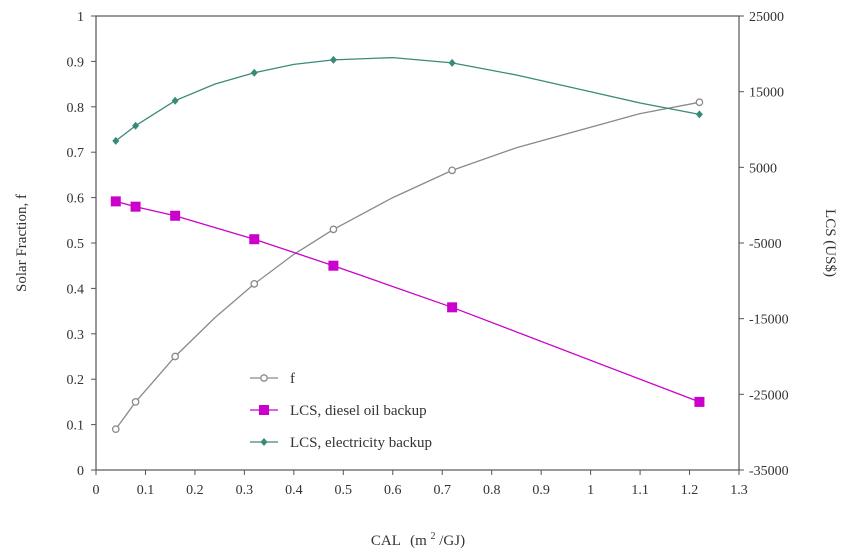  Describe the element at coordinates (272, 379) in the screenshot. I see `legend-item: f` at that location.